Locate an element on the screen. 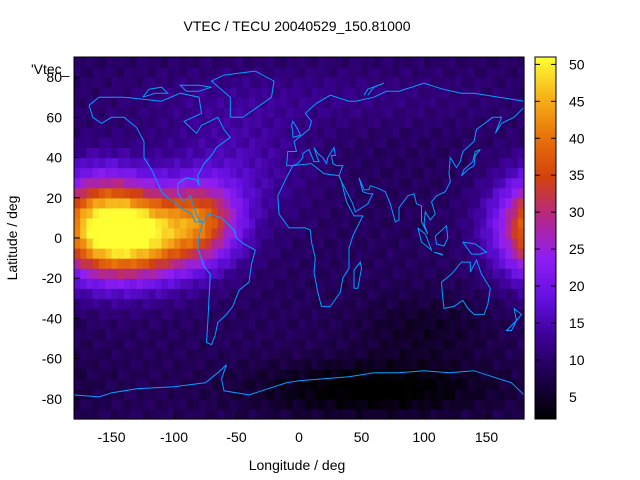 The height and width of the screenshot is (480, 640). x-tick-label: 0 is located at coordinates (299, 437).